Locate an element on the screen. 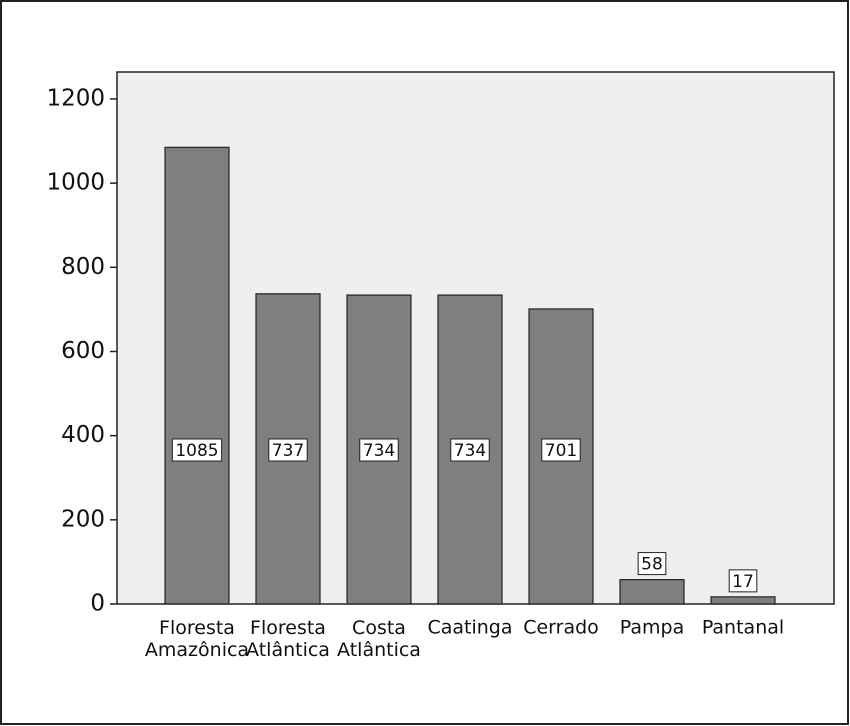 This screenshot has height=726, width=850. y-tick-label: 600 is located at coordinates (83, 351).